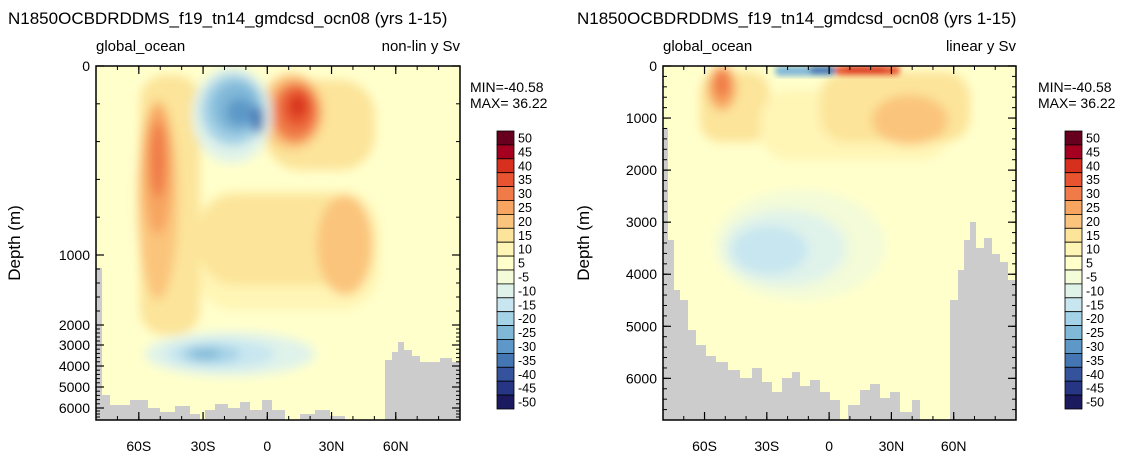 This screenshot has height=468, width=1134. What do you see at coordinates (421, 46) in the screenshot?
I see `units-label: non-lin y Sv` at bounding box center [421, 46].